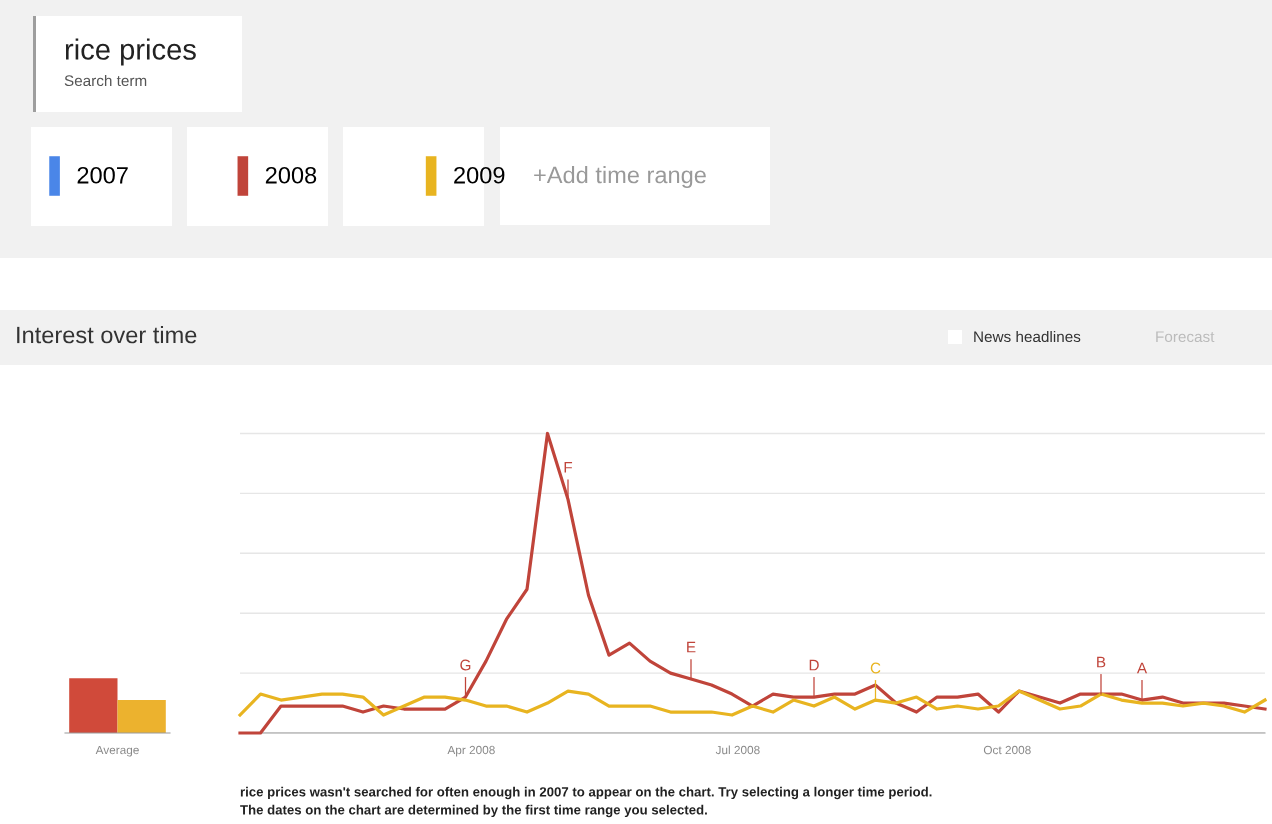 This screenshot has height=824, width=1272. Describe the element at coordinates (291, 175) in the screenshot. I see `legend-label: 2008` at that location.